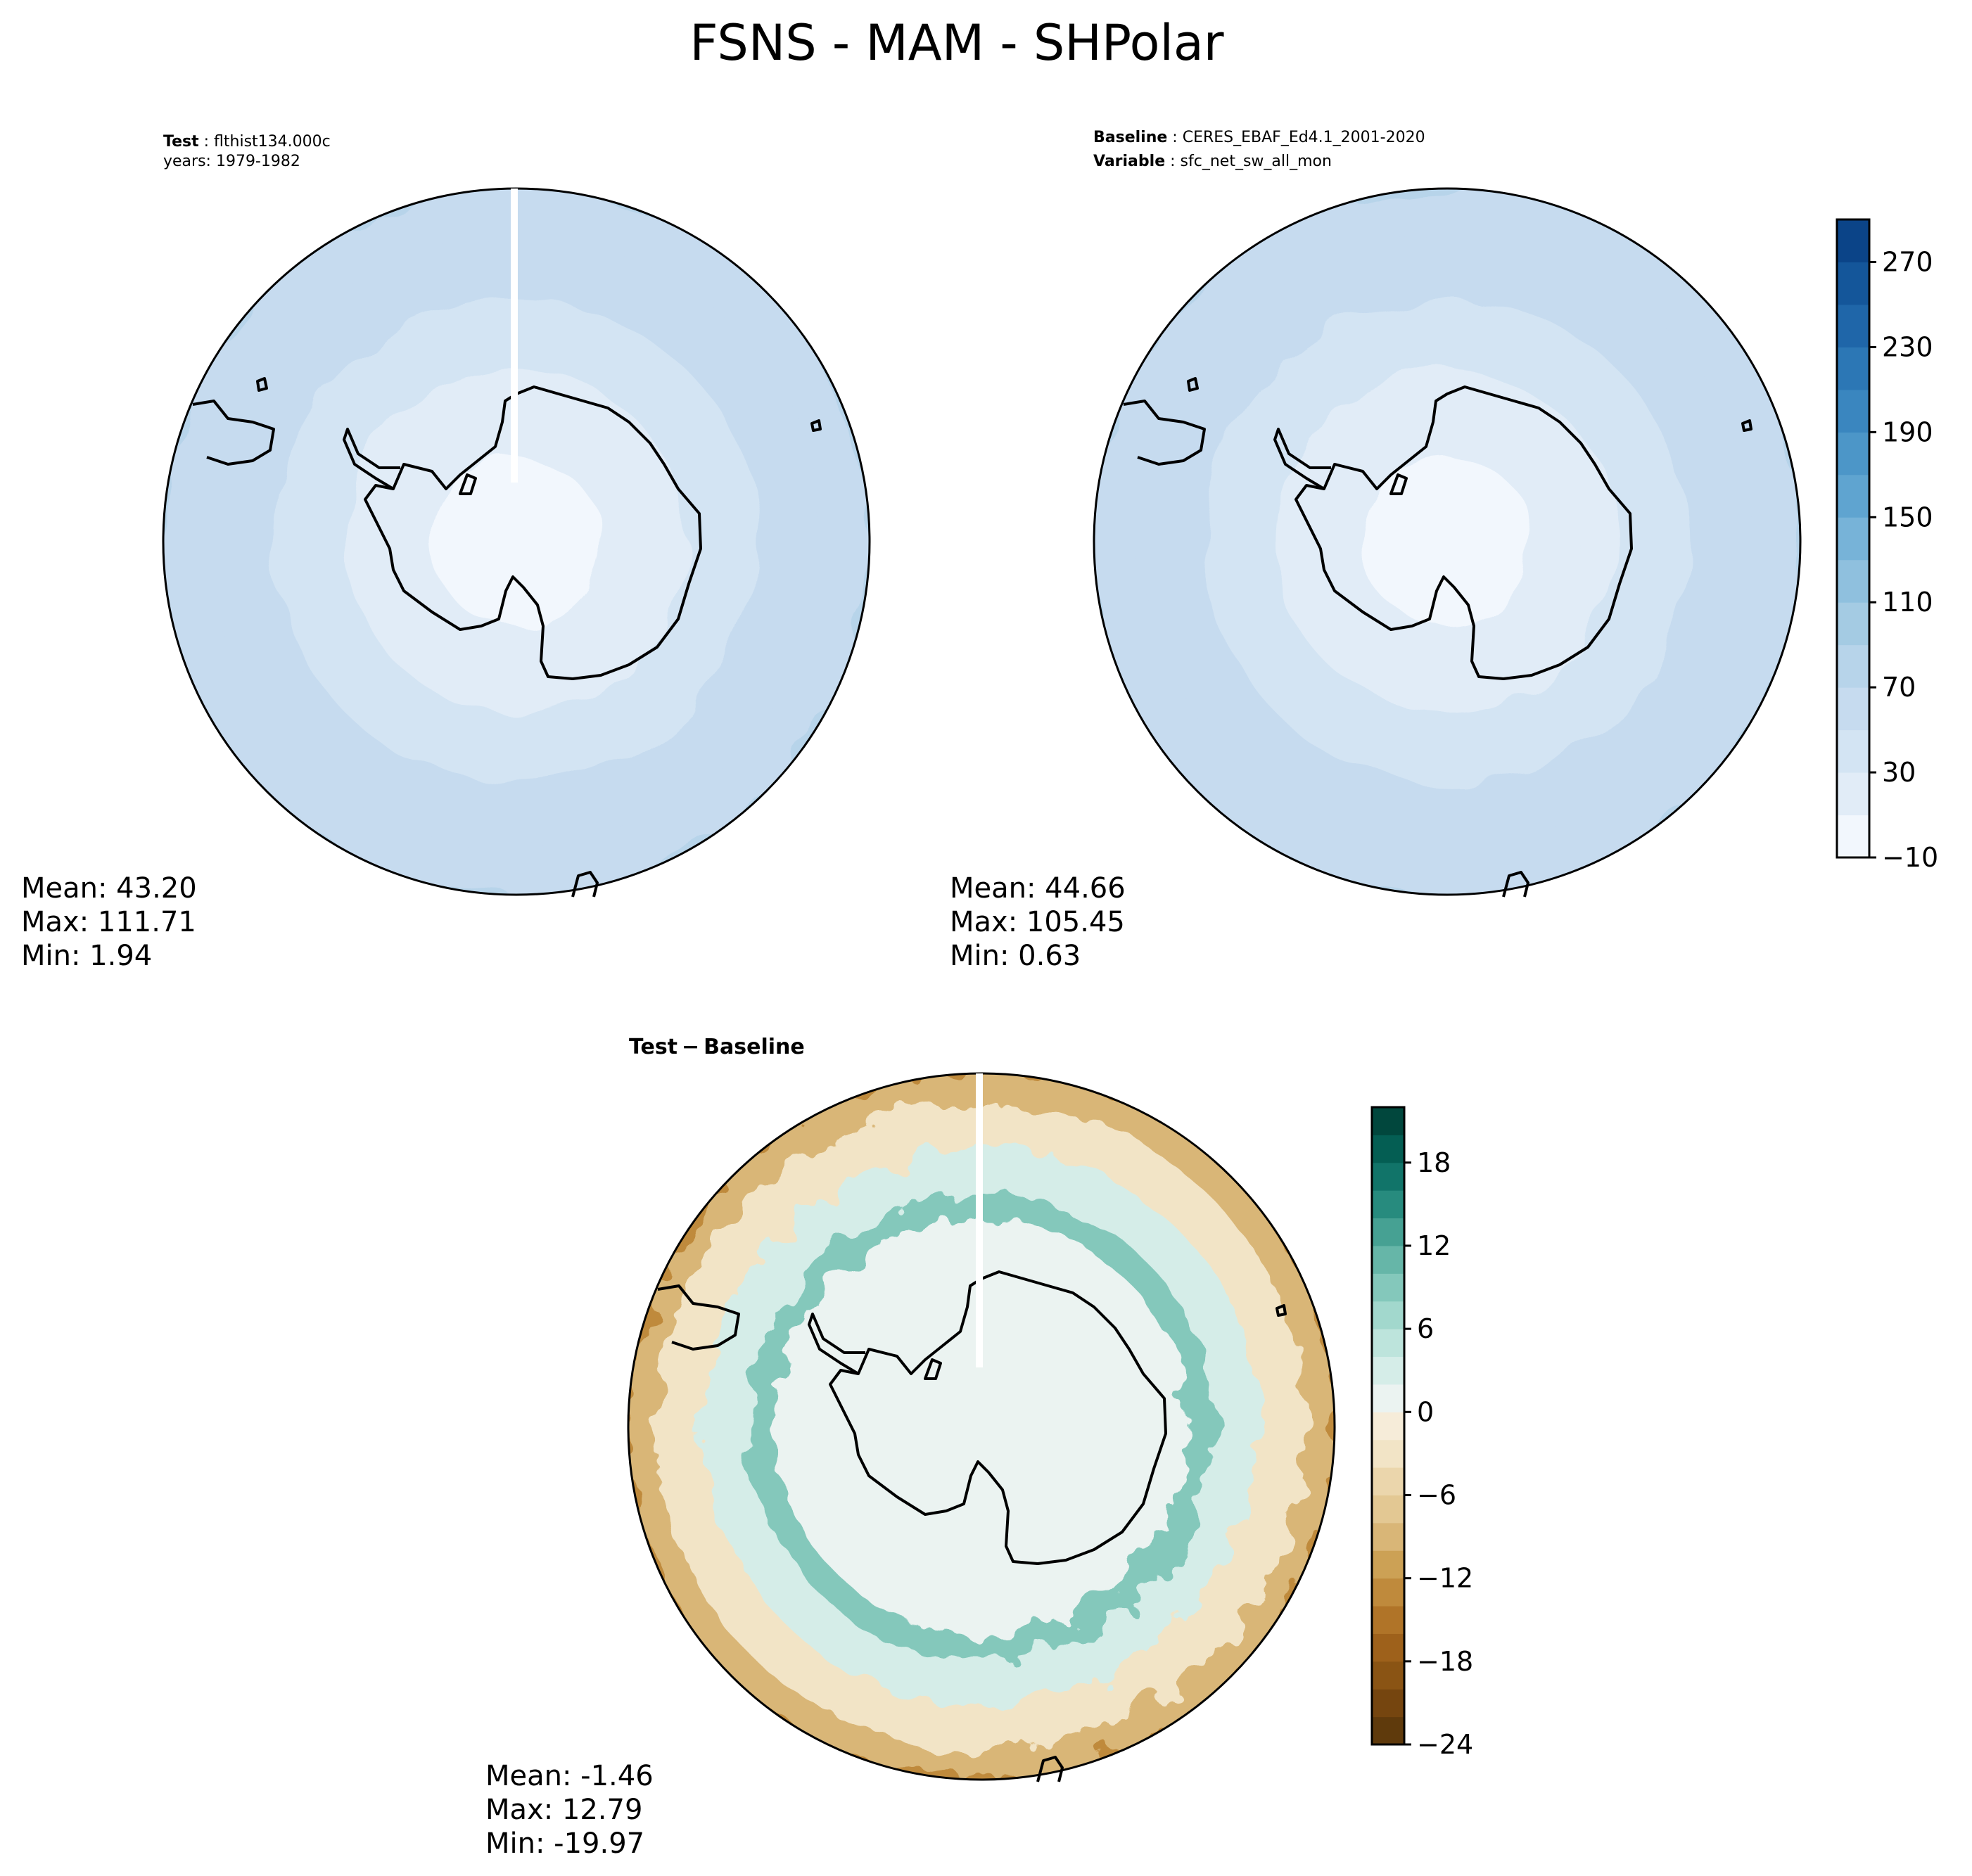  Describe the element at coordinates (1899, 687) in the screenshot. I see `baseline-colorbar-tick-label: 70` at that location.